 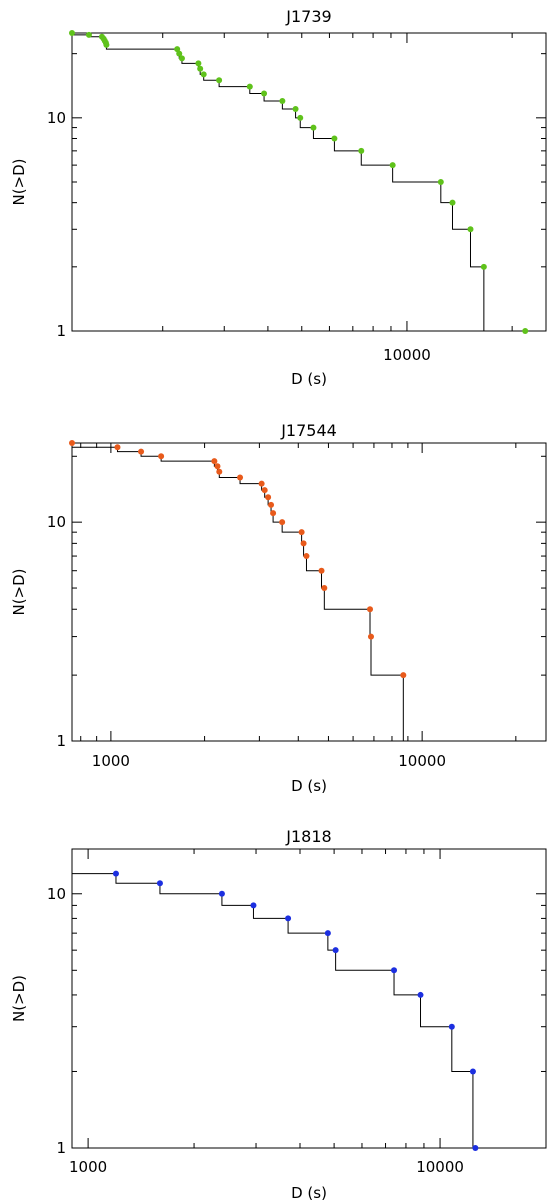 I want to click on chart-title: J1818, so click(x=308, y=836).